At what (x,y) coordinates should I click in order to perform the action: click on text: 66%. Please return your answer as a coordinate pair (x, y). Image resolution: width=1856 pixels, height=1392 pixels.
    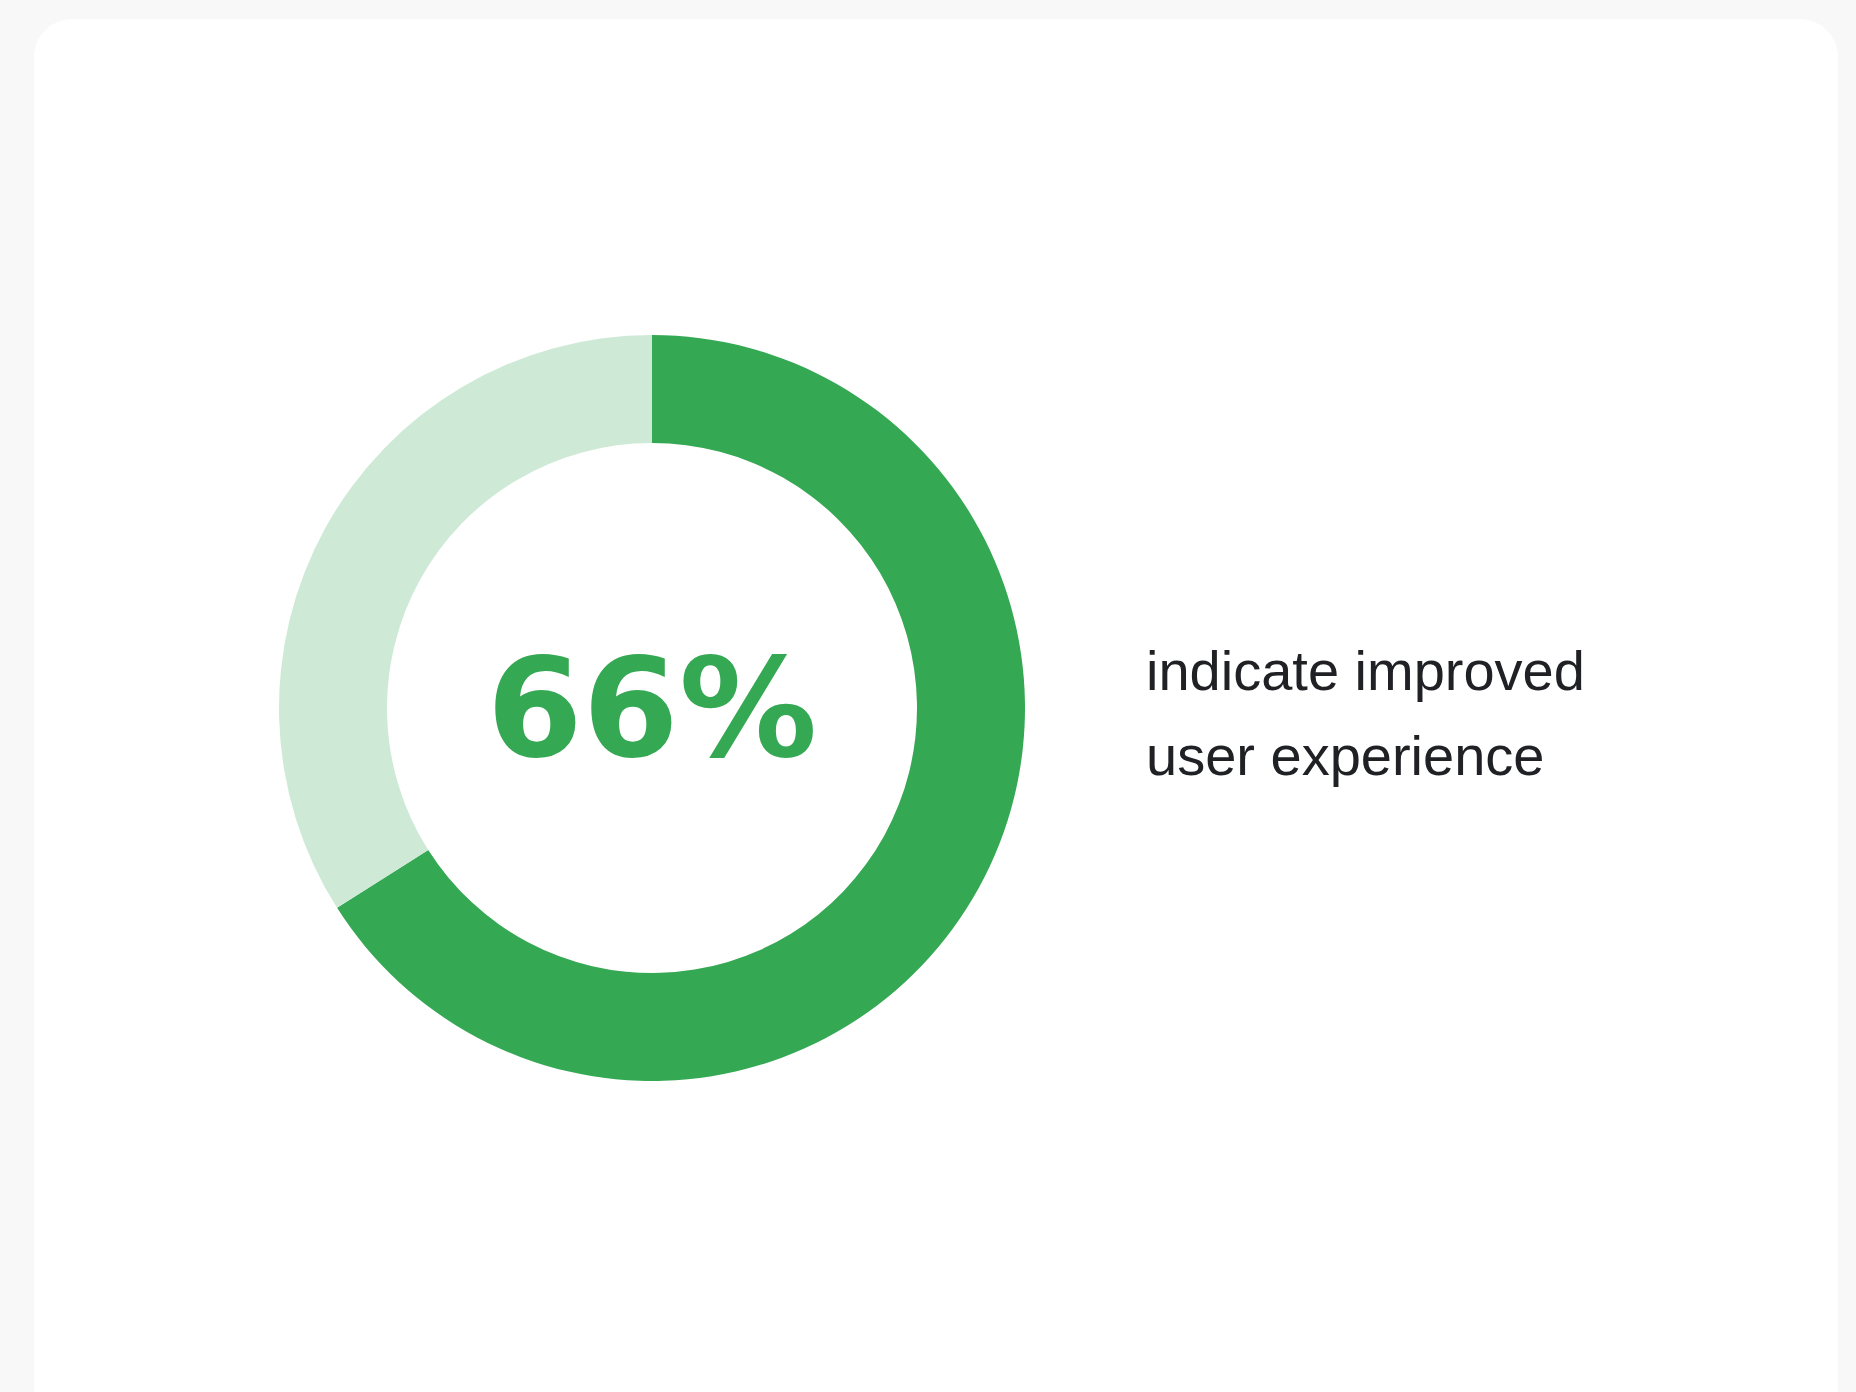
    Looking at the image, I should click on (652, 708).